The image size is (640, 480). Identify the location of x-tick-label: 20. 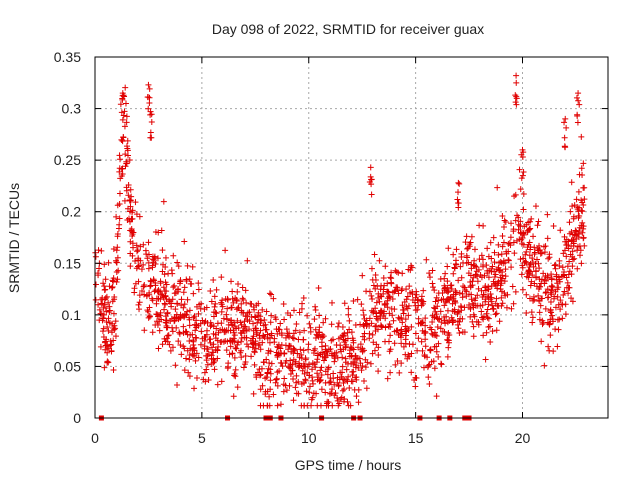
(523, 438).